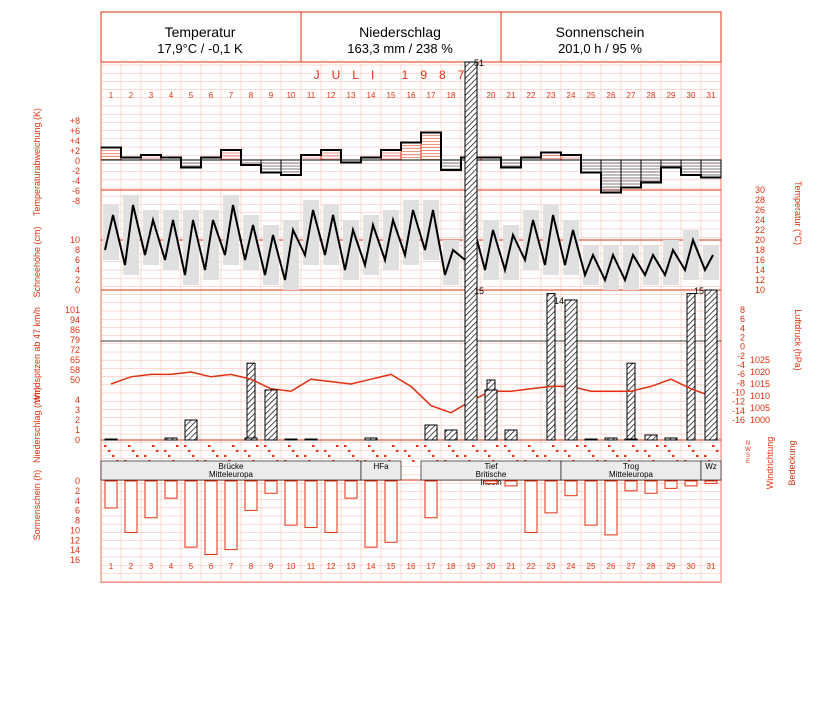 The width and height of the screenshot is (827, 702). Describe the element at coordinates (411, 392) in the screenshot. I see `pressure-series` at that location.